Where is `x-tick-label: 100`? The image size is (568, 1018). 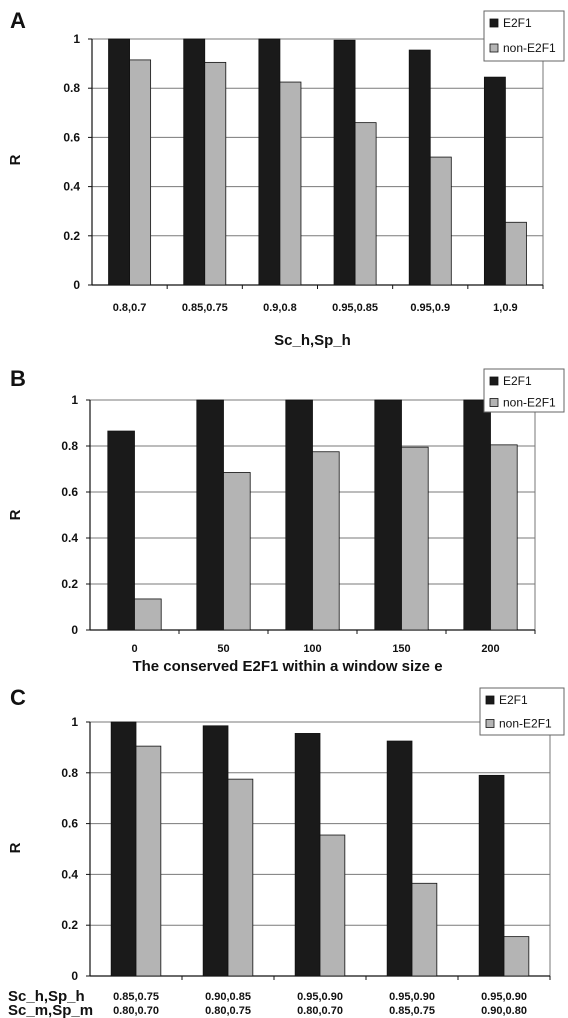
x-tick-label: 100 is located at coordinates (312, 649).